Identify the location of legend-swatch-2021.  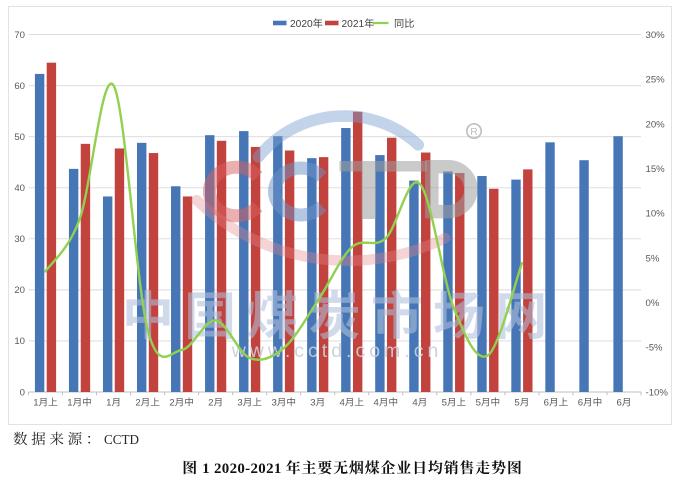
(332, 23).